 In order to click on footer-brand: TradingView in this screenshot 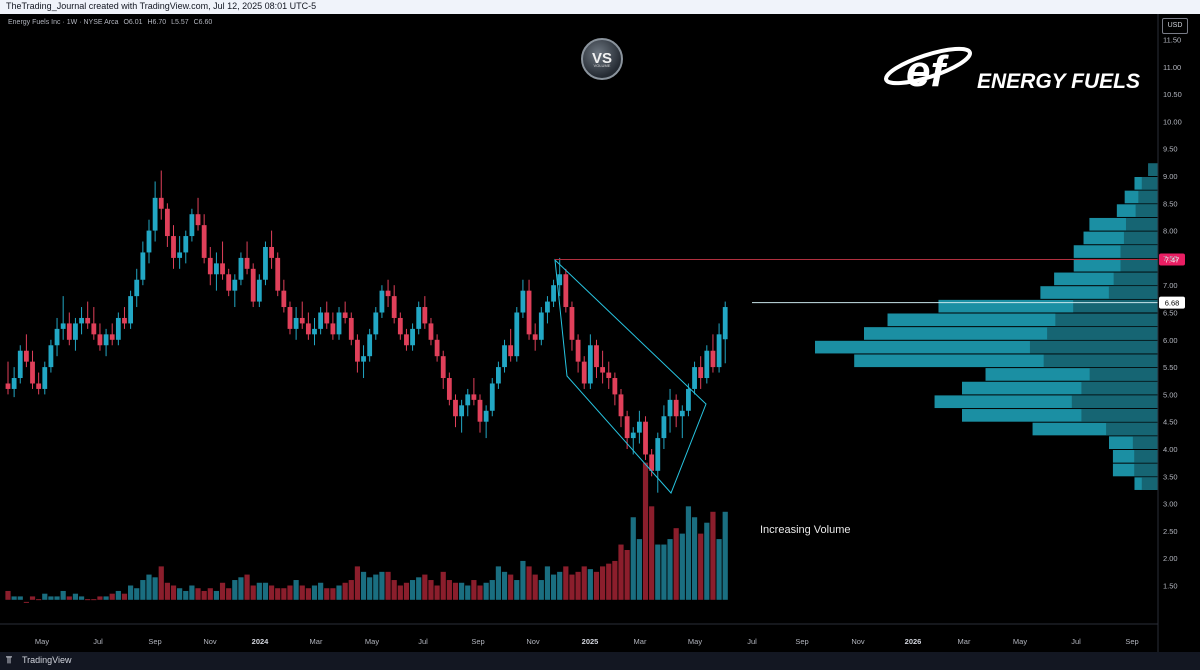, I will do `click(47, 660)`.